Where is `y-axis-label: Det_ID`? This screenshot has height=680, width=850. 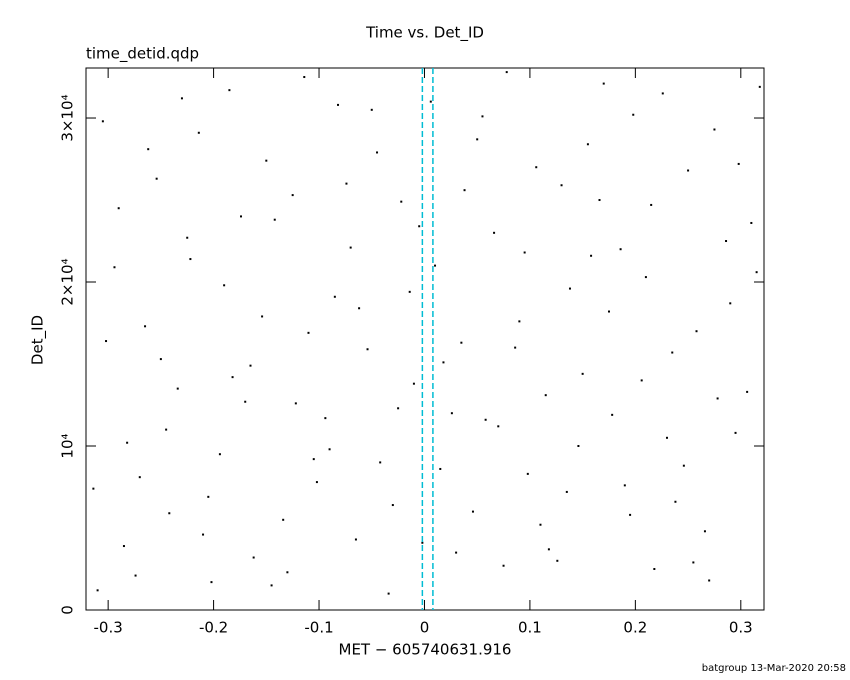 y-axis-label: Det_ID is located at coordinates (38, 340).